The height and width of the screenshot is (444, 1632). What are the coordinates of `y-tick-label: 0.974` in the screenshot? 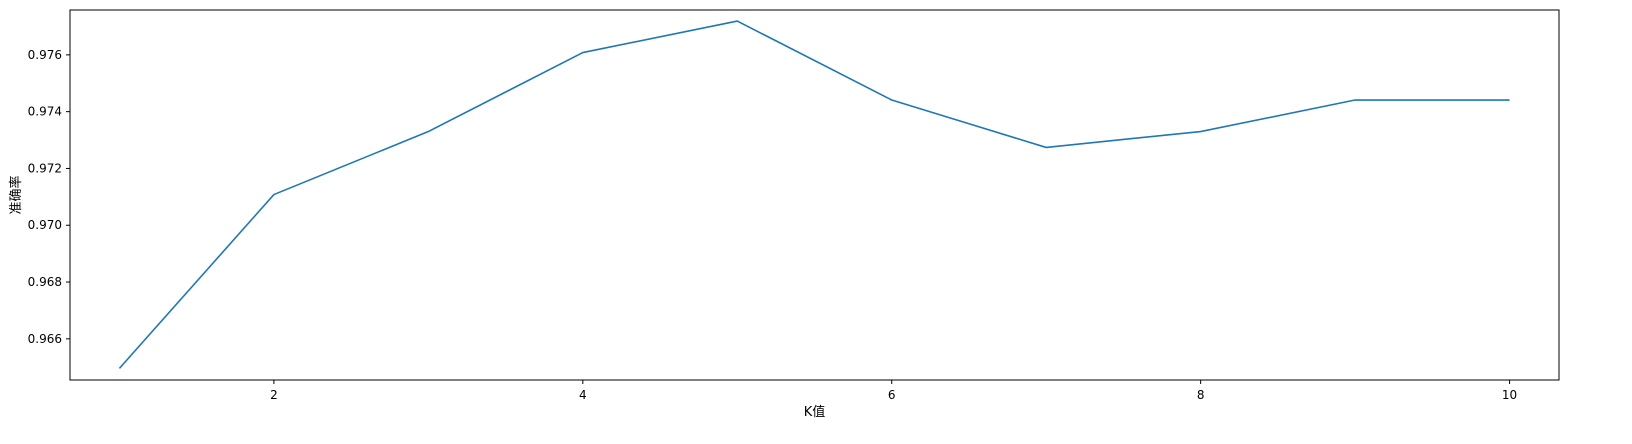 It's located at (45, 112).